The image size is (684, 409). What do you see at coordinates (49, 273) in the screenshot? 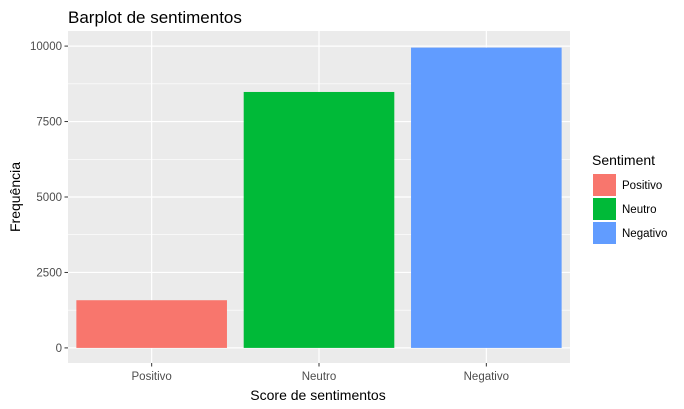
I see `y-tick-label: 2500` at bounding box center [49, 273].